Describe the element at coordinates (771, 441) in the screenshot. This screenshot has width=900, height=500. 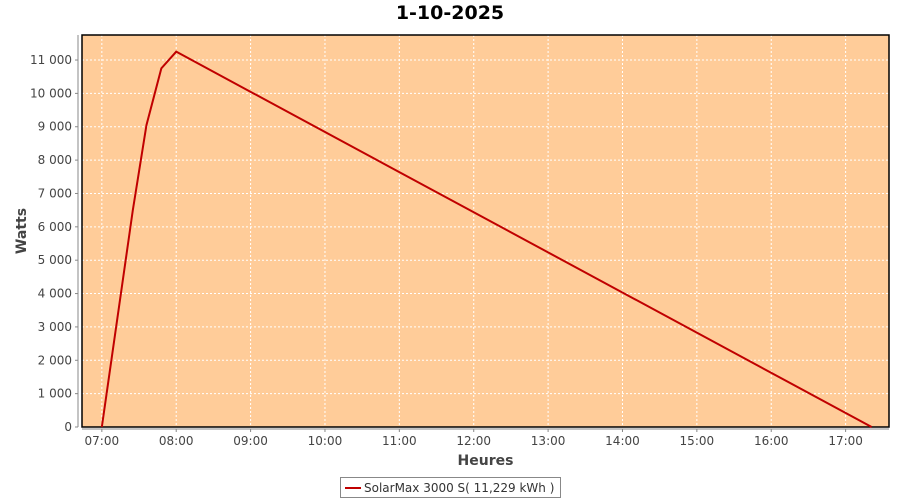
I see `x-tick-label: 16:00` at that location.